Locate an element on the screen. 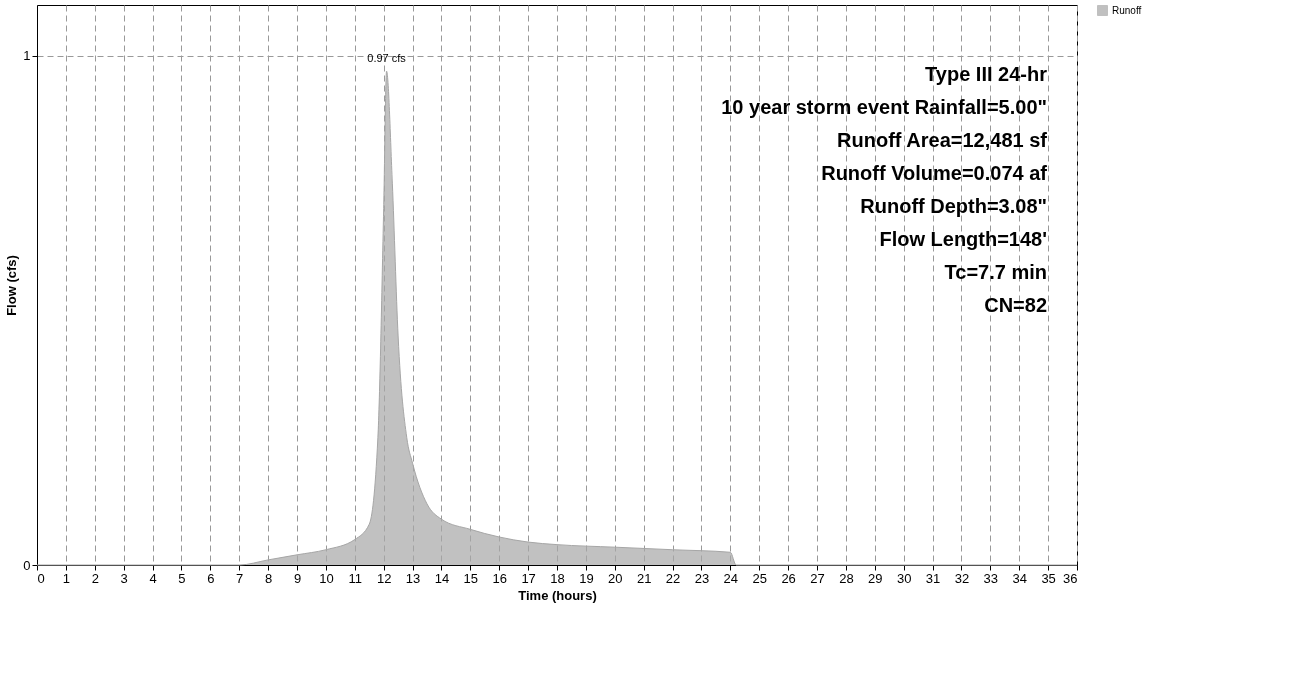  x-tick-label: 34 is located at coordinates (1019, 578).